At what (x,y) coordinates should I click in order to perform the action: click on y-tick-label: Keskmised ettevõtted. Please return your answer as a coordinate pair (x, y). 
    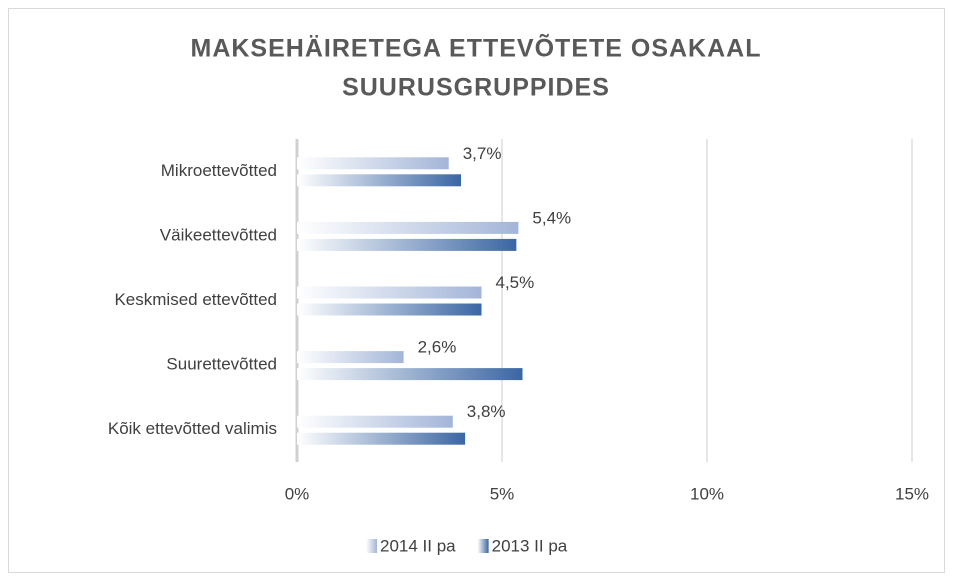
    Looking at the image, I should click on (195, 299).